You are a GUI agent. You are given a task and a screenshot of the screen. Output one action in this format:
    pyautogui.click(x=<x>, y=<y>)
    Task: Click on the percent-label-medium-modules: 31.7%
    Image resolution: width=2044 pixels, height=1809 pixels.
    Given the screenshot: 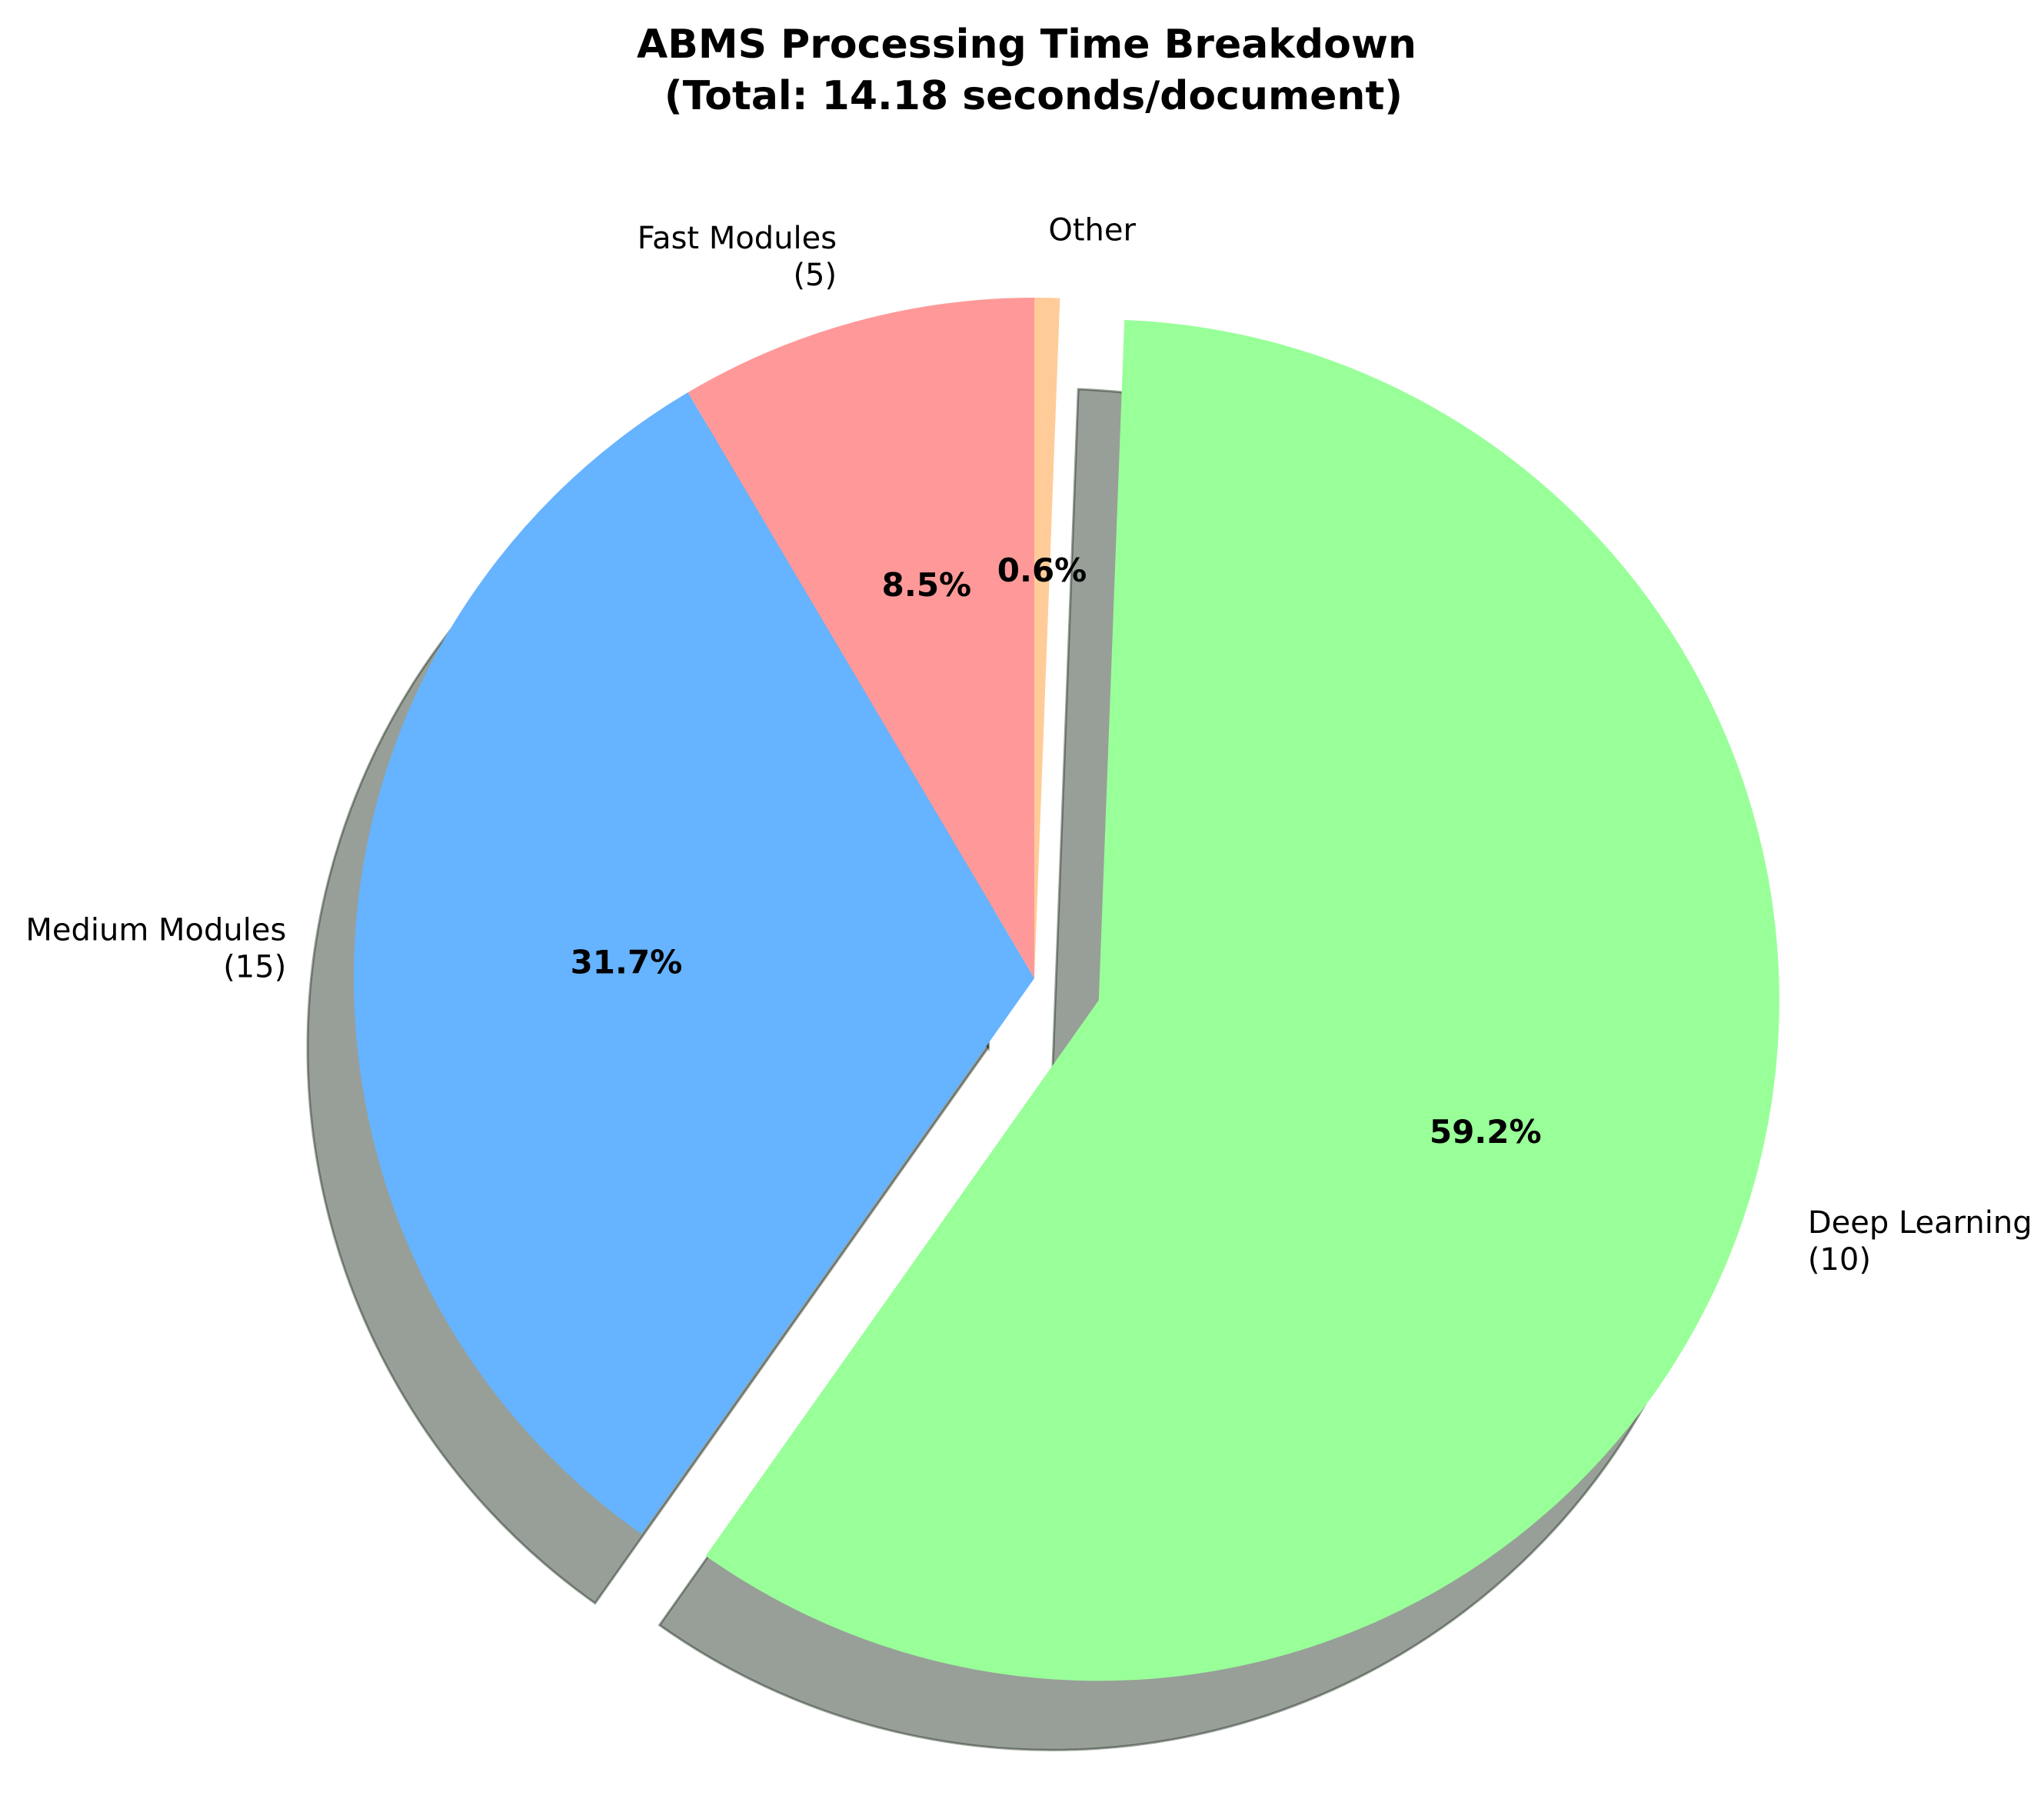 What is the action you would take?
    pyautogui.click(x=627, y=962)
    